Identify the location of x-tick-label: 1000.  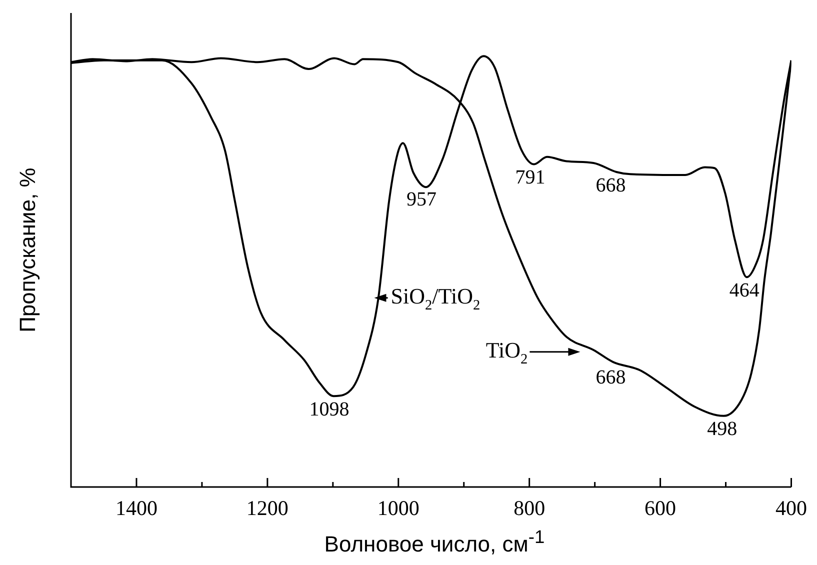
(398, 508).